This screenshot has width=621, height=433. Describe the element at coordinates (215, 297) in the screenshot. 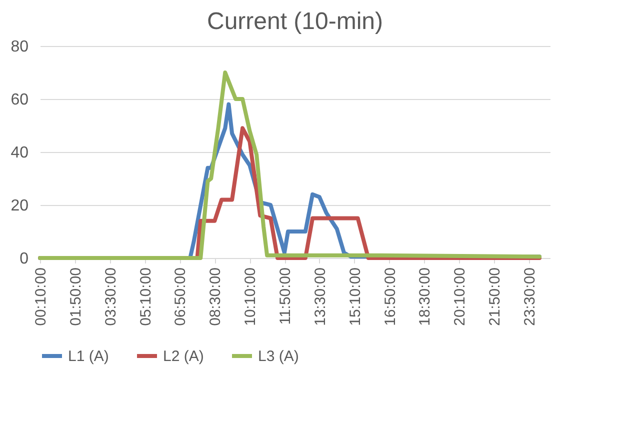

I see `x-tick-label: 08:30:00` at that location.